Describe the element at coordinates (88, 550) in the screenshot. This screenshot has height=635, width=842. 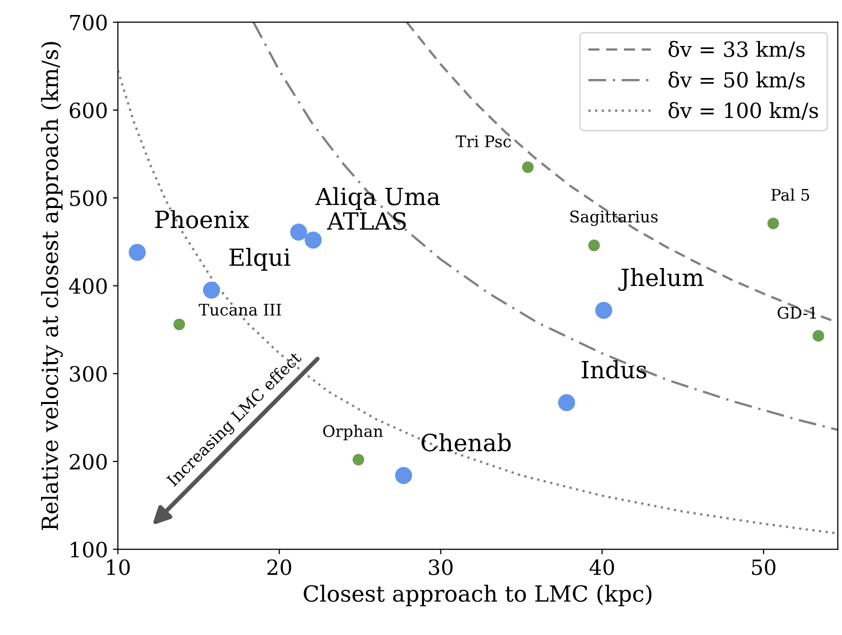
I see `y-tick-label: 100` at that location.